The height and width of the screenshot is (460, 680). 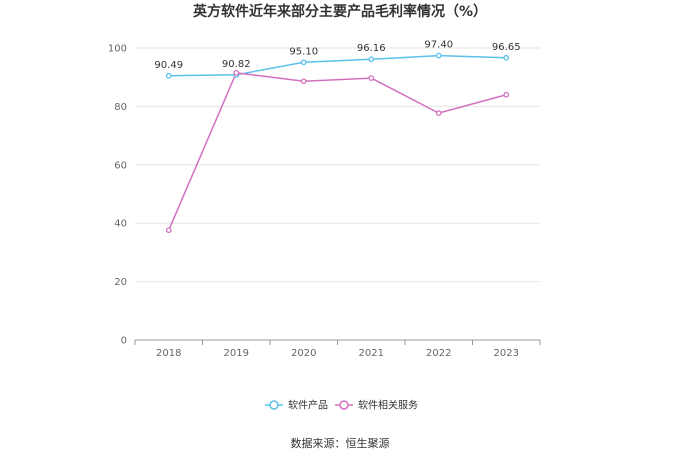 I want to click on data-label: 95.10, so click(x=303, y=51).